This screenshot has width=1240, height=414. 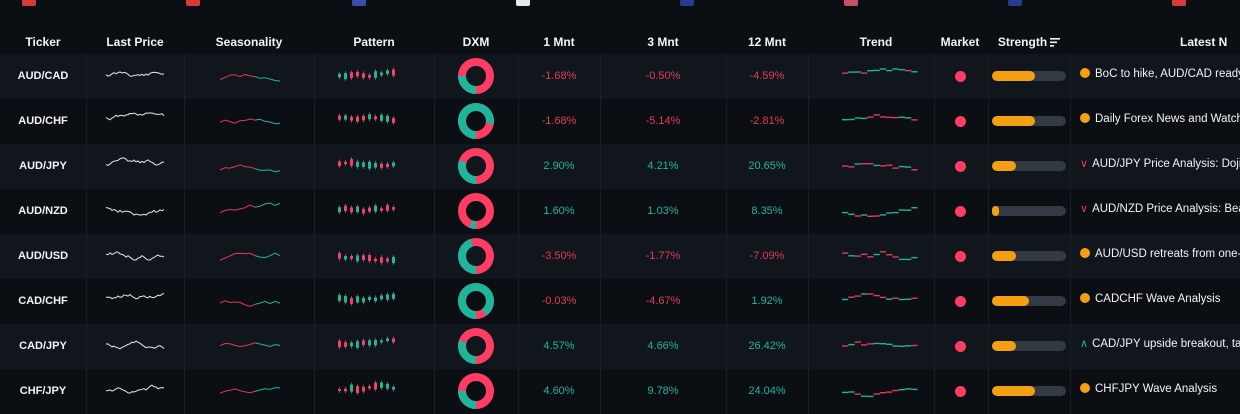 I want to click on seasonality-chart, so click(x=250, y=168).